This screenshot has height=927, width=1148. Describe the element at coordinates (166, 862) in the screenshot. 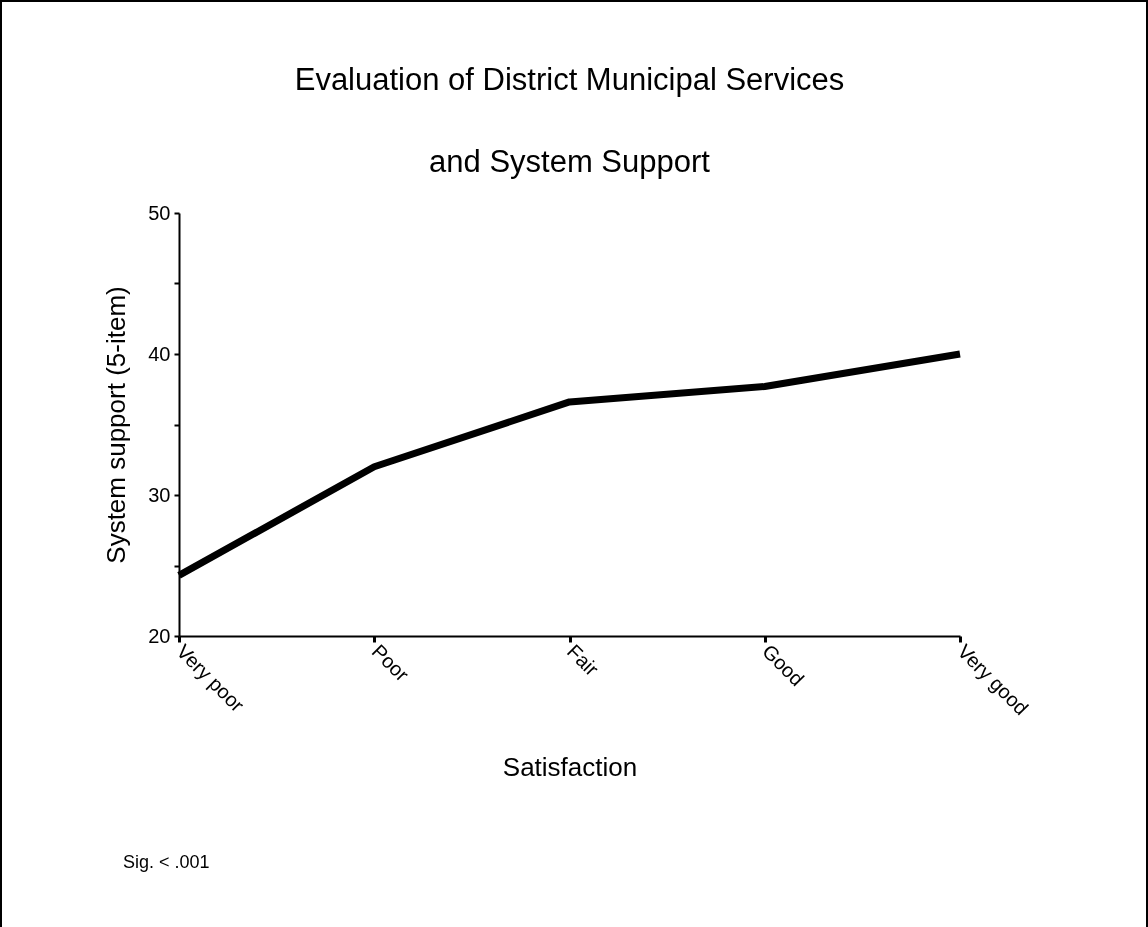

I see `text: Sig. < .001` at that location.